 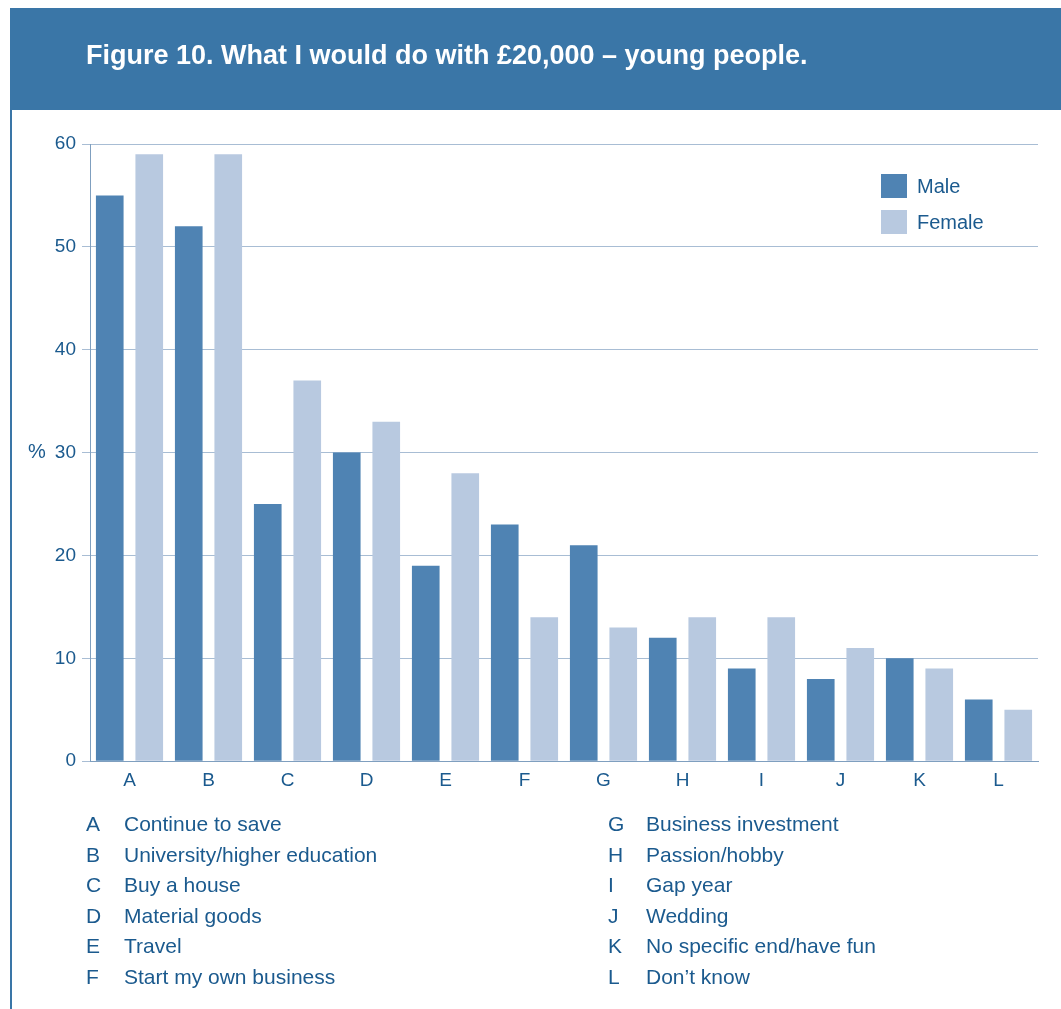 What do you see at coordinates (447, 55) in the screenshot?
I see `chart-title: Figure 10. What I would do with £20,000 – young people.` at bounding box center [447, 55].